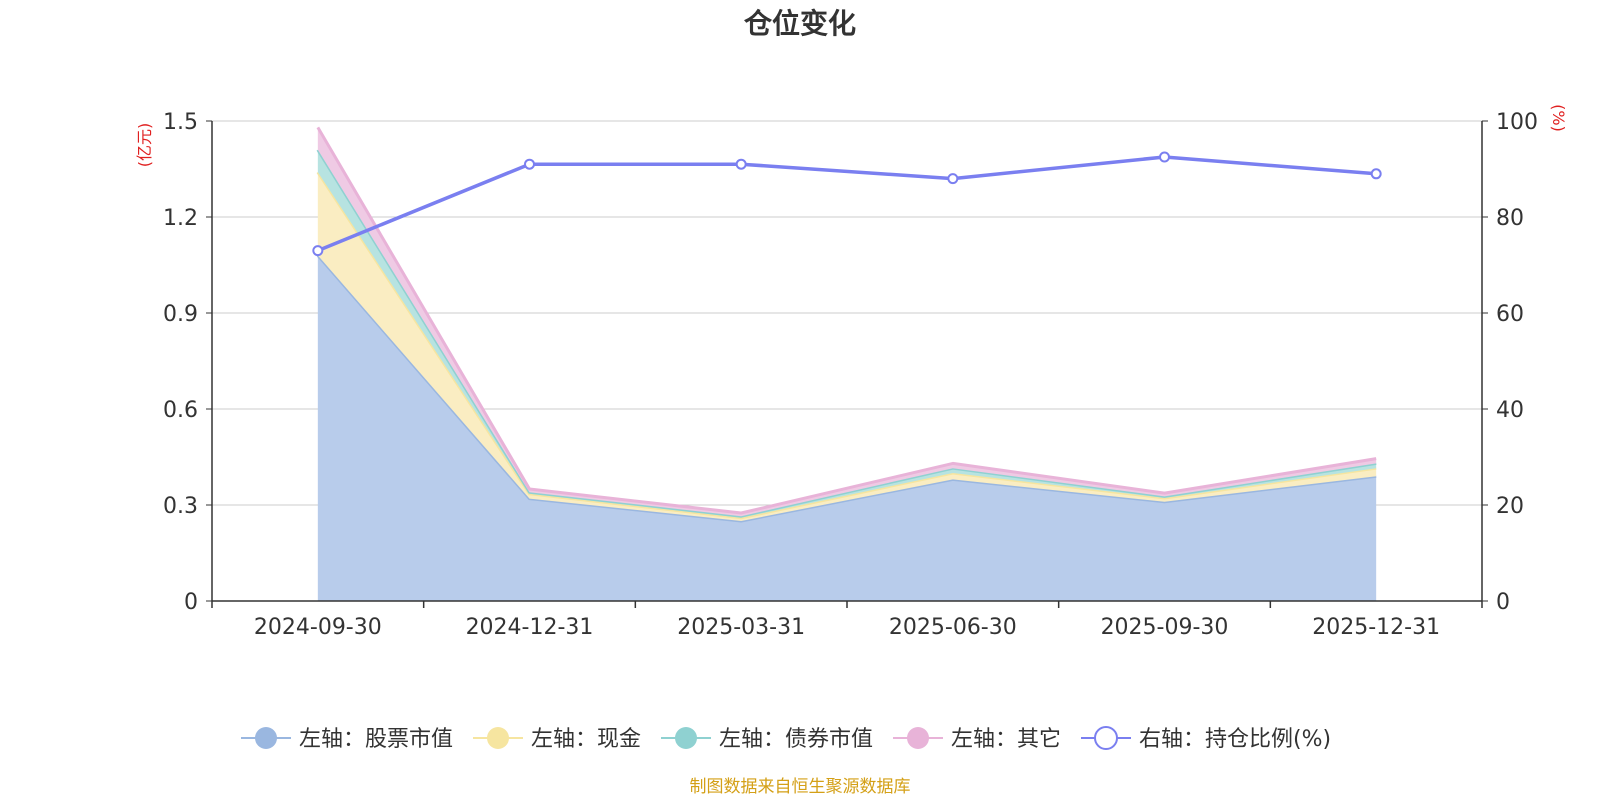 The width and height of the screenshot is (1600, 804). Describe the element at coordinates (953, 627) in the screenshot. I see `x-axis-tick-label: 2025-06-30` at that location.